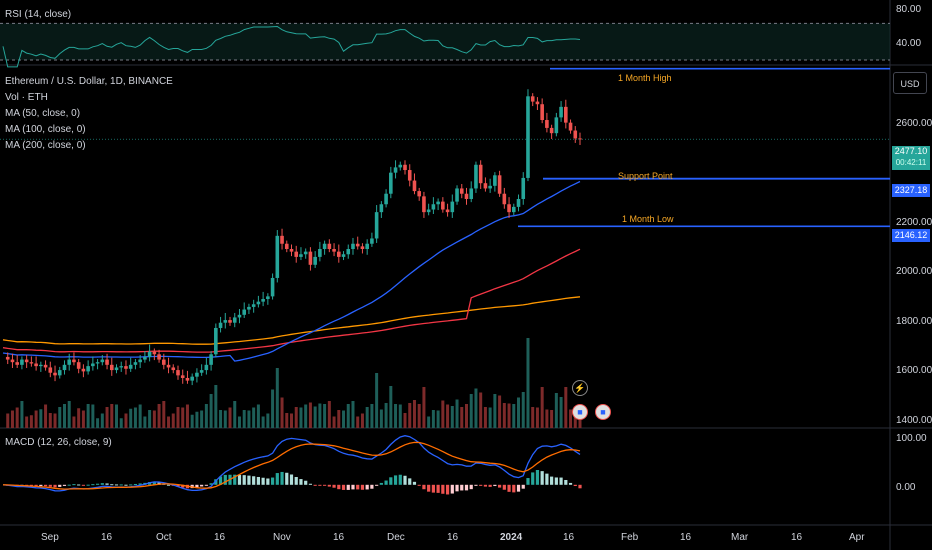  Describe the element at coordinates (911, 162) in the screenshot. I see `current-price-countdown: 00:42:11` at that location.